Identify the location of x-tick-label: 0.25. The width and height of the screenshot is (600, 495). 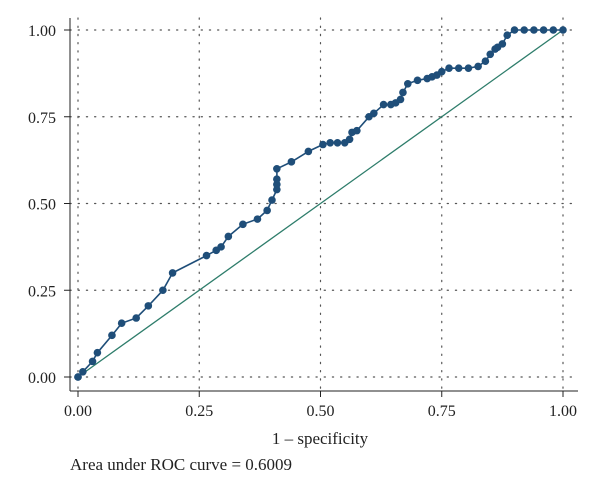
(199, 411).